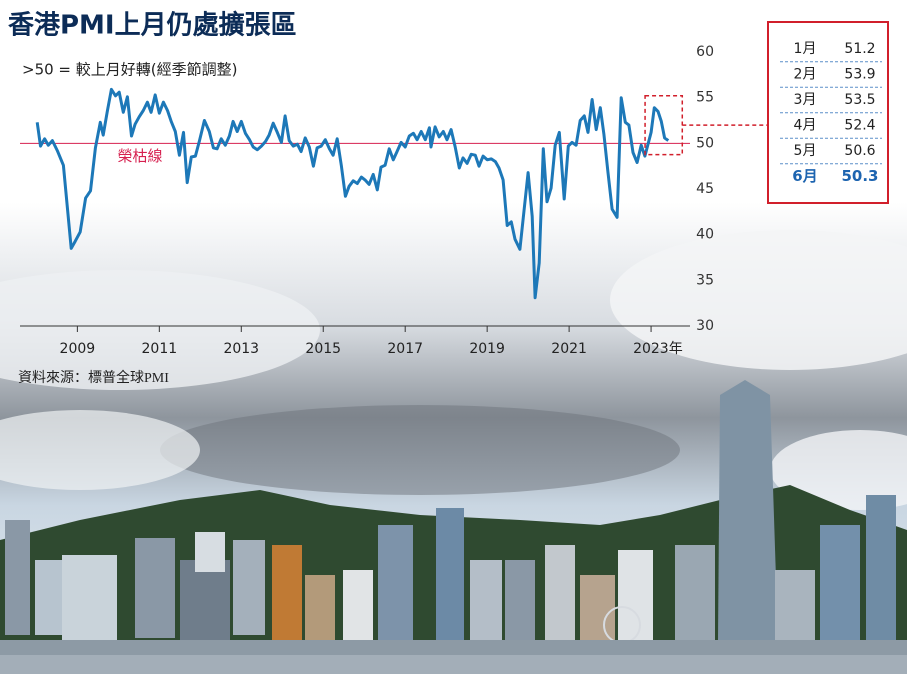 This screenshot has width=907, height=674. What do you see at coordinates (805, 151) in the screenshot?
I see `table-month: 5月` at bounding box center [805, 151].